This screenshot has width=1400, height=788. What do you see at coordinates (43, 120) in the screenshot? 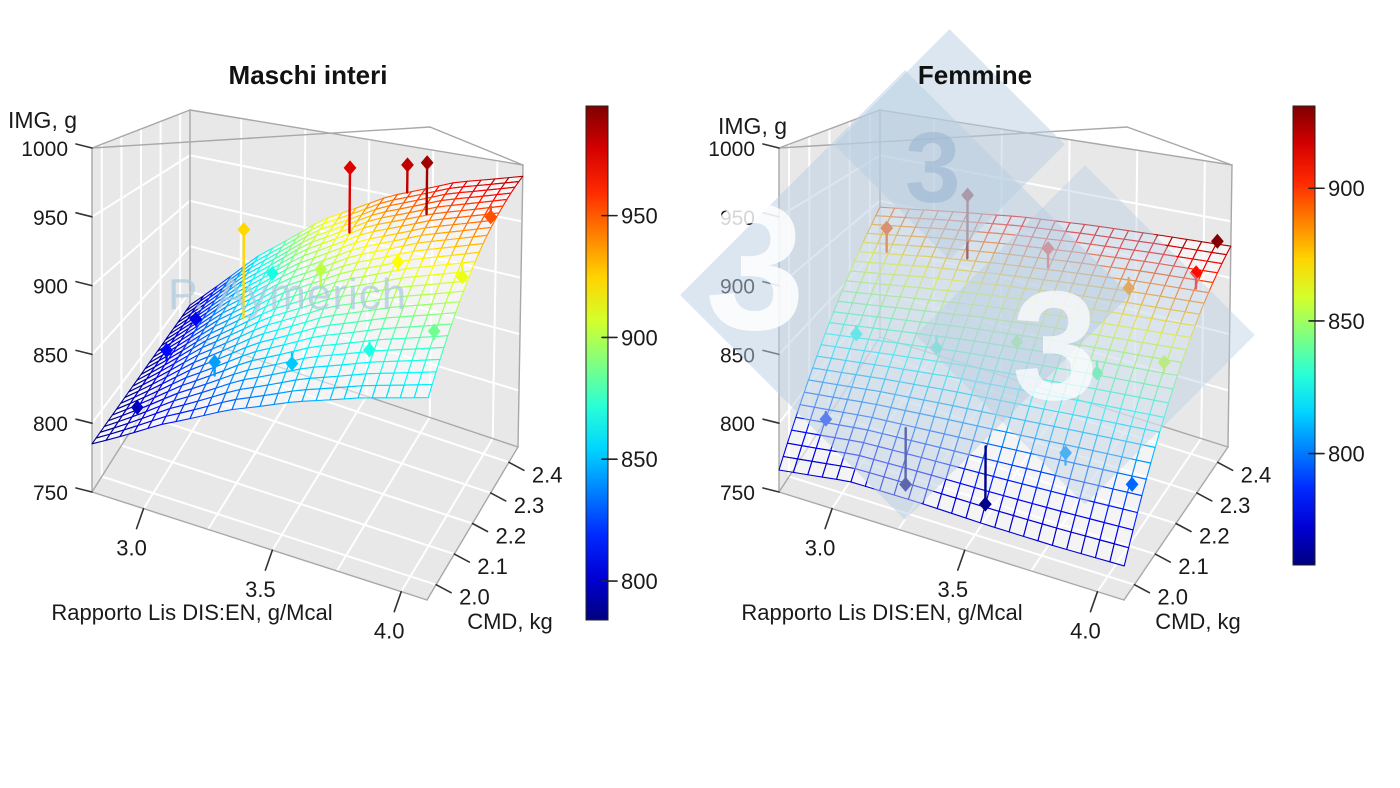
I see `z-axis-label-left: IMG, g` at bounding box center [43, 120].